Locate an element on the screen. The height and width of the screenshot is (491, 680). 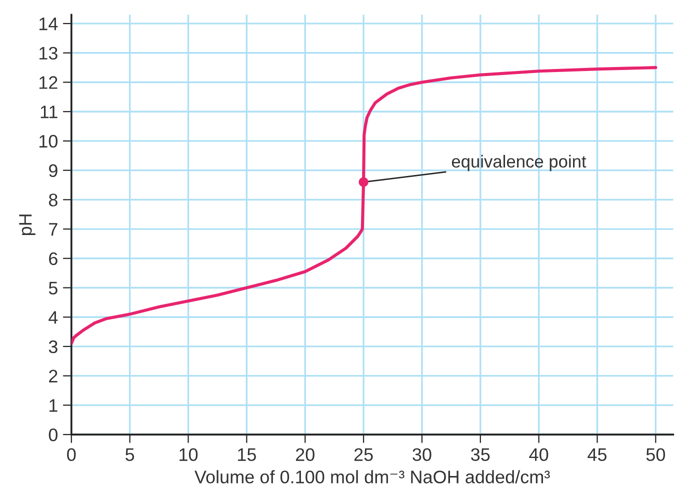
x-tick-label: 0 is located at coordinates (71, 454).